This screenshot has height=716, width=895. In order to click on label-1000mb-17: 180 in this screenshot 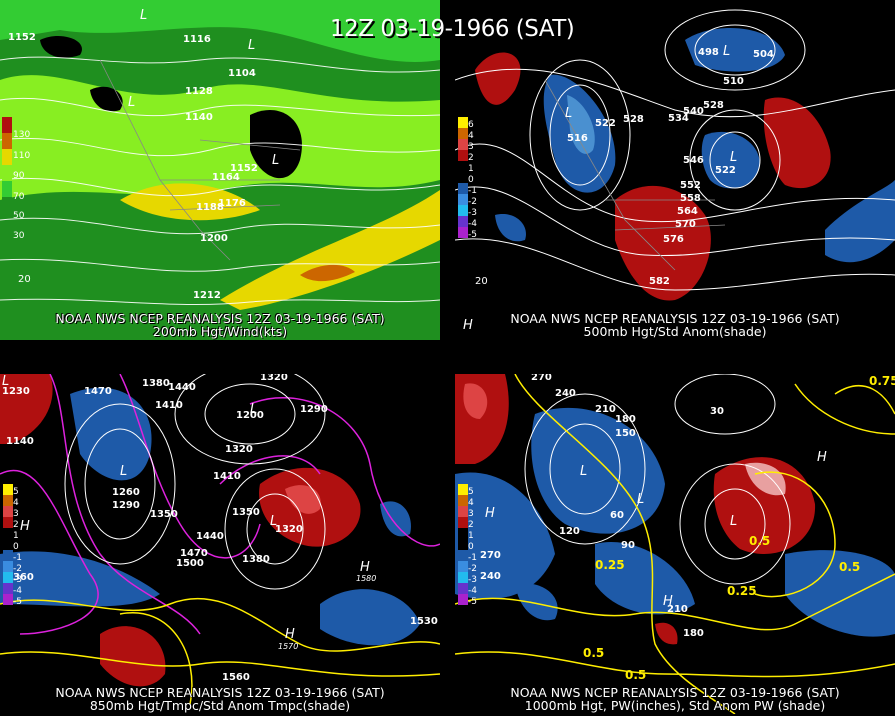, I will do `click(693, 633)`.